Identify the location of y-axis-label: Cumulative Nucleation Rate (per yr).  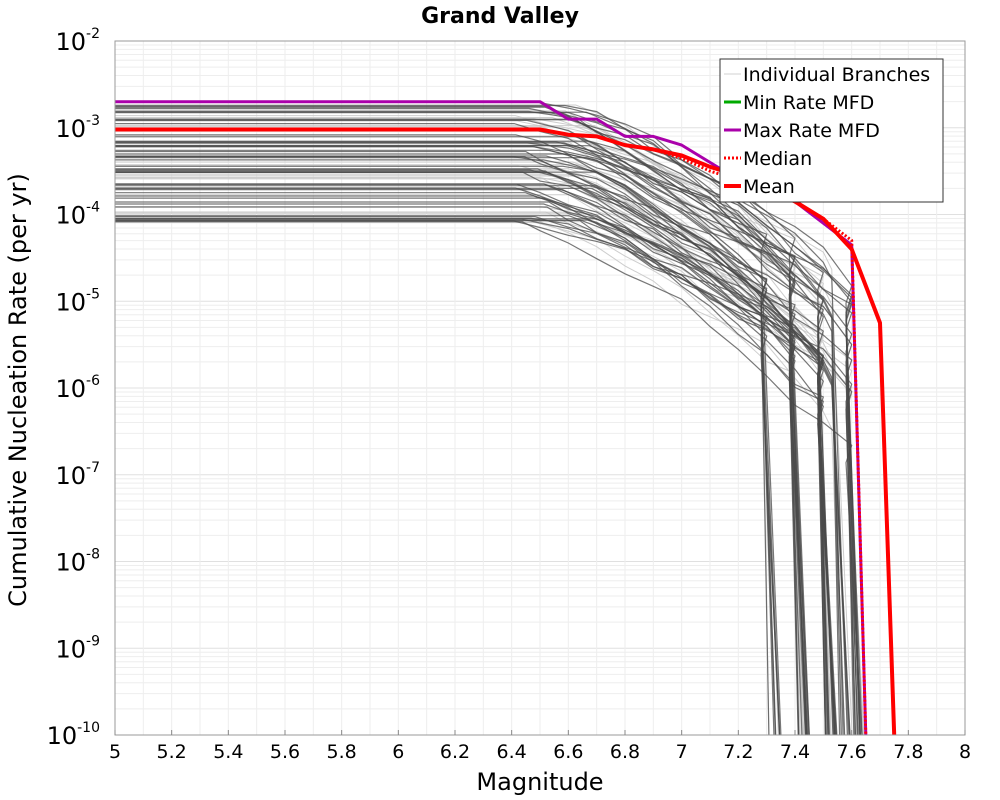
(18, 390).